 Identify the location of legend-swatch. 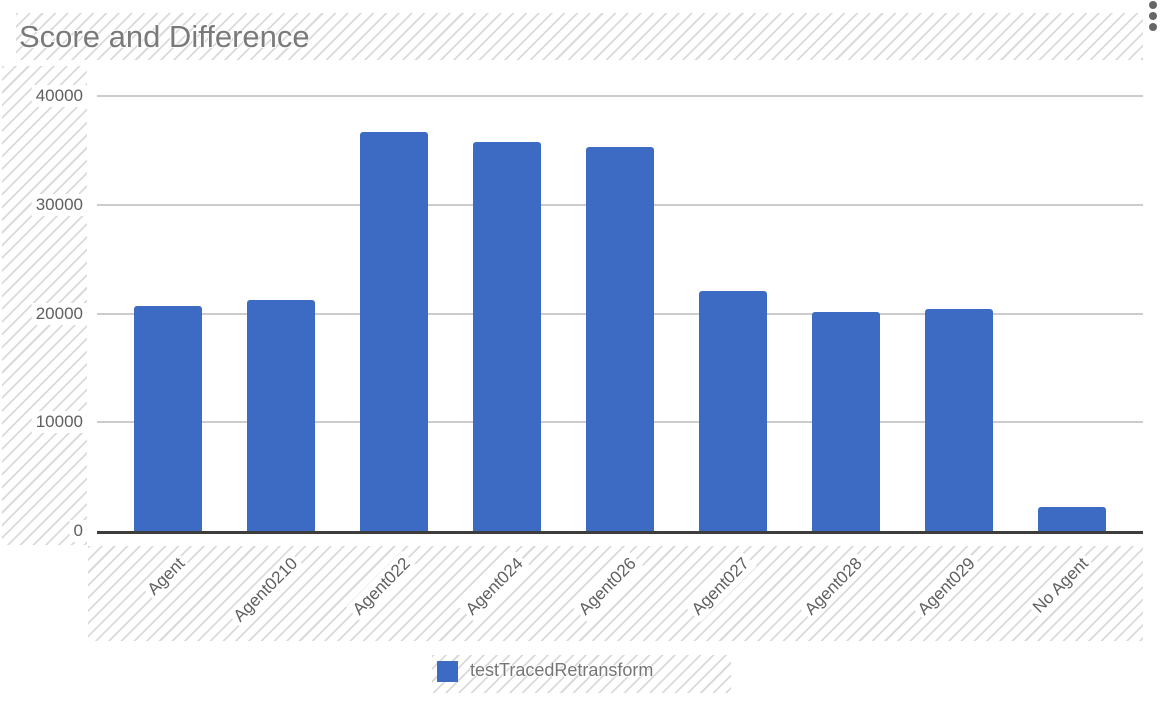
(447, 671).